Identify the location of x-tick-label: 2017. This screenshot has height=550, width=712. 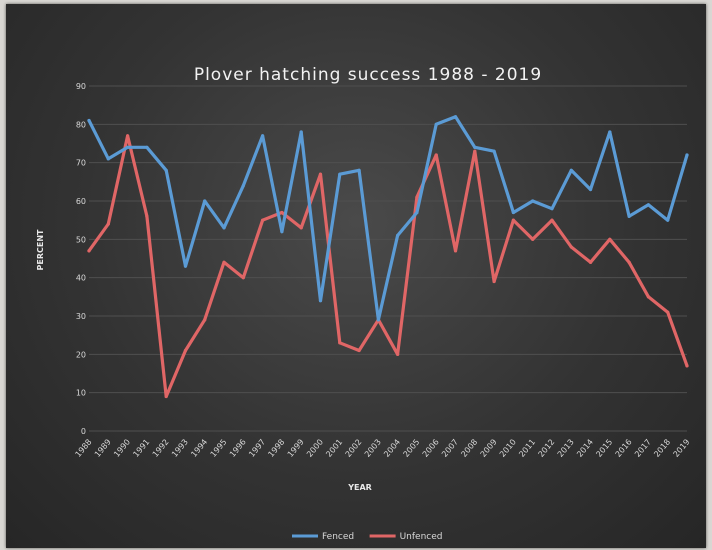
(643, 448).